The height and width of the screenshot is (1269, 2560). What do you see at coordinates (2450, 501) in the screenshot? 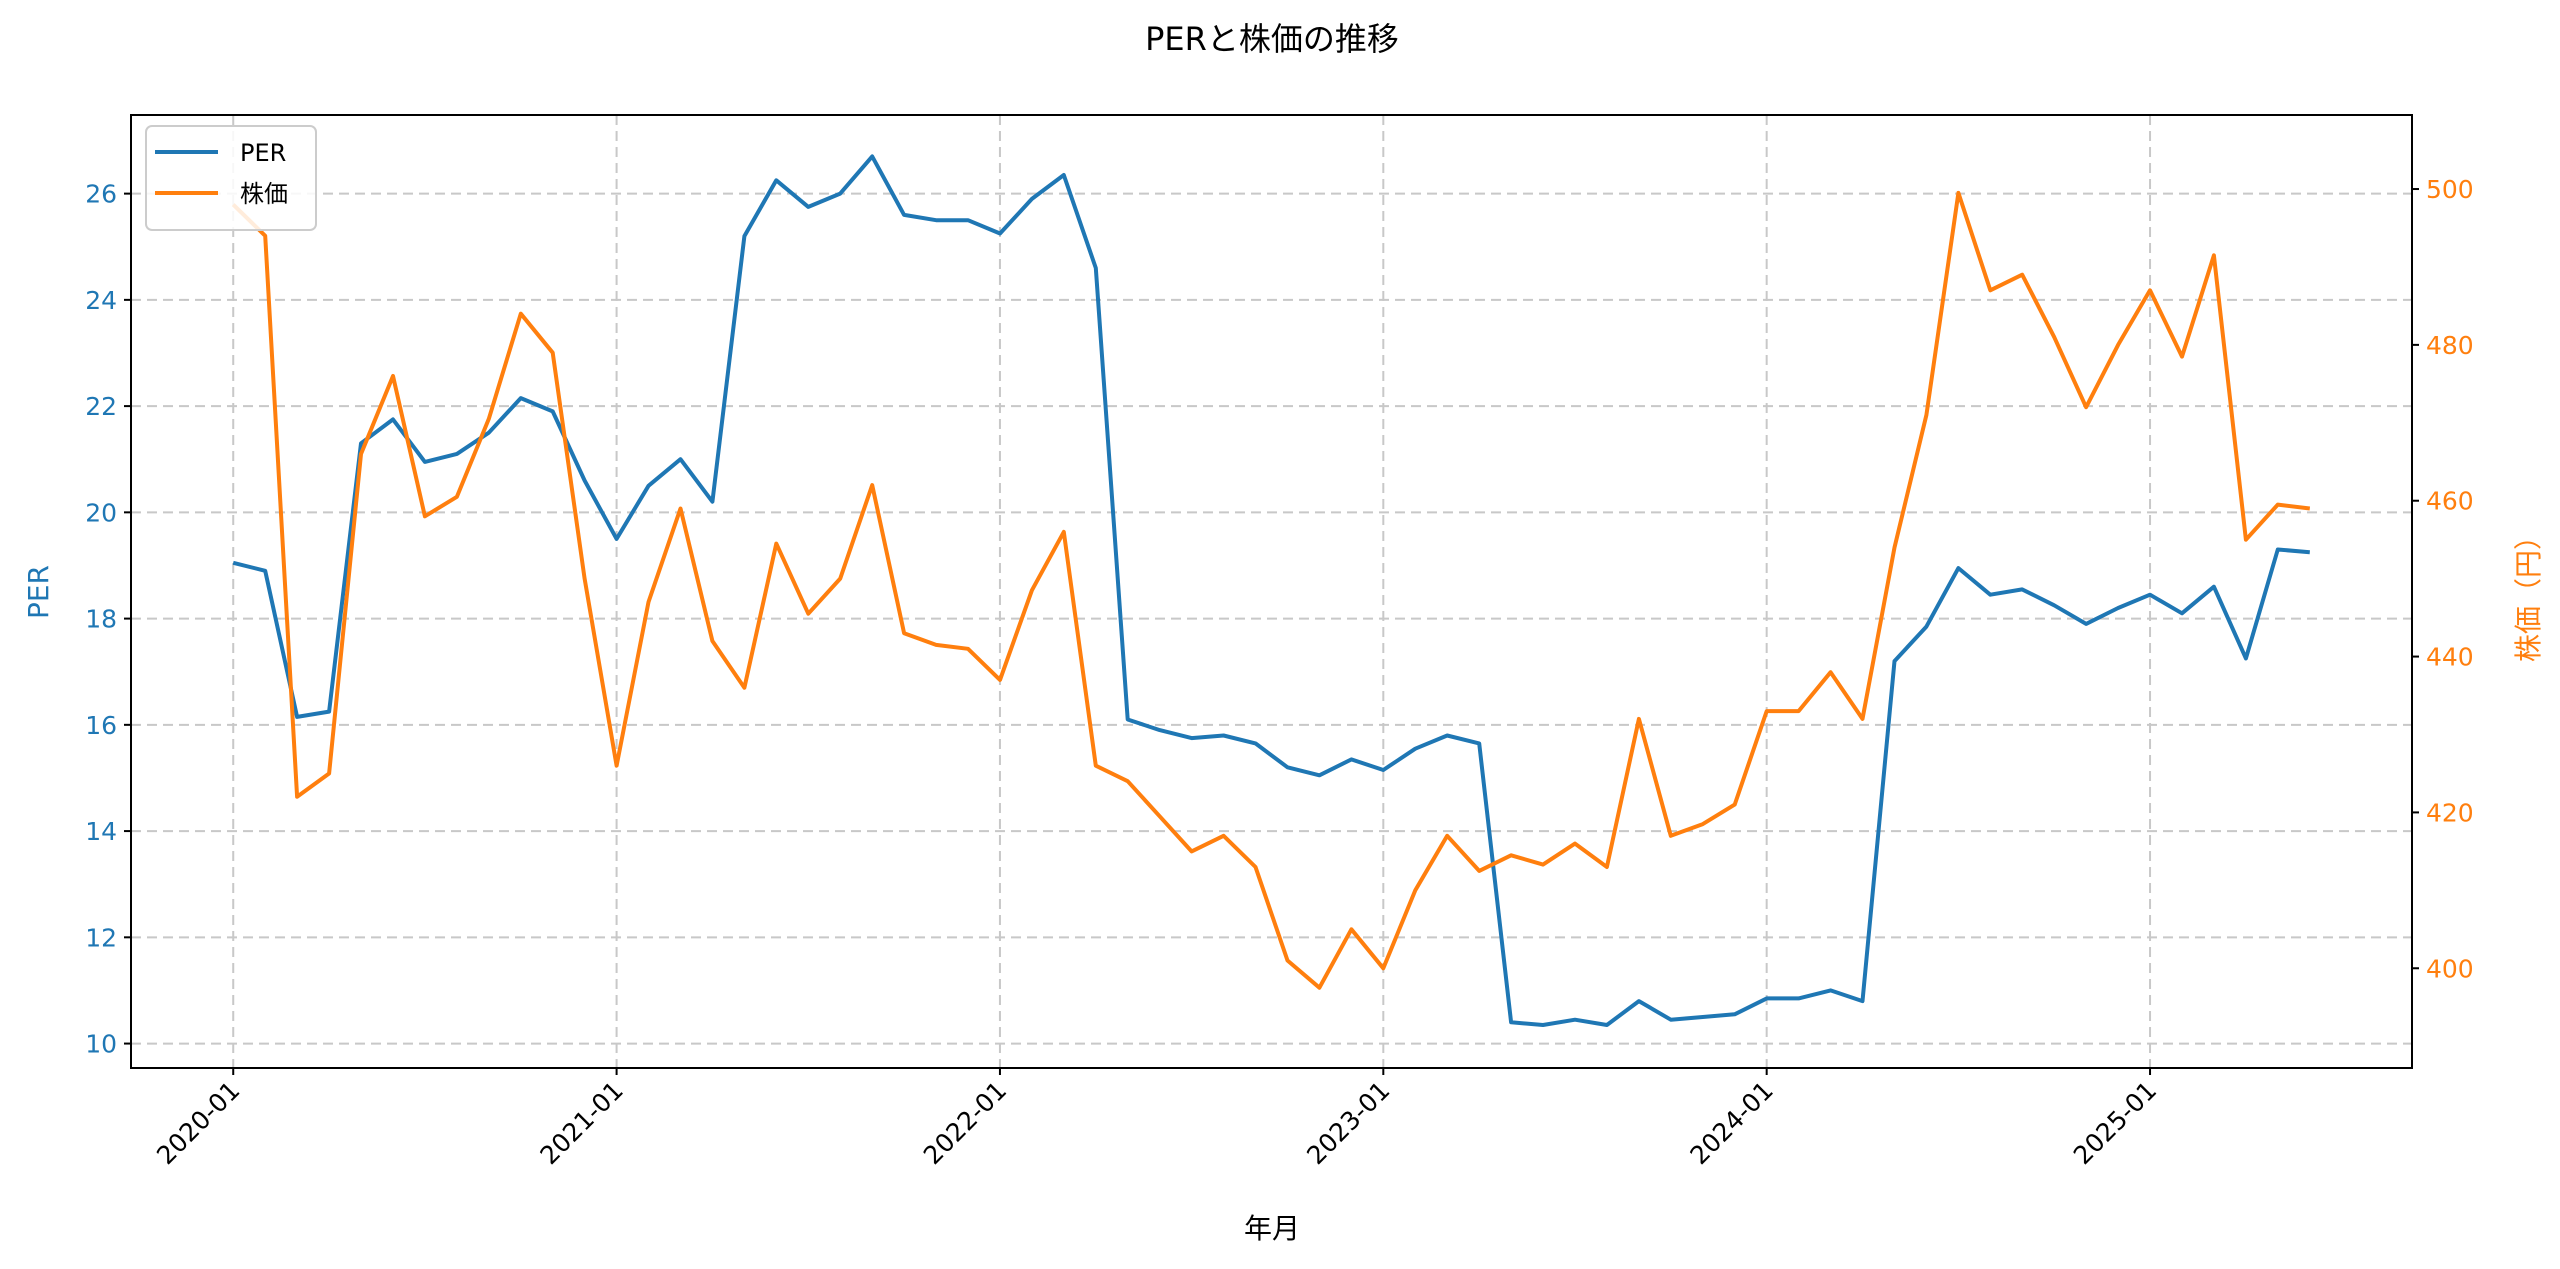
I see `y-tick-label-right: 460` at bounding box center [2450, 501].